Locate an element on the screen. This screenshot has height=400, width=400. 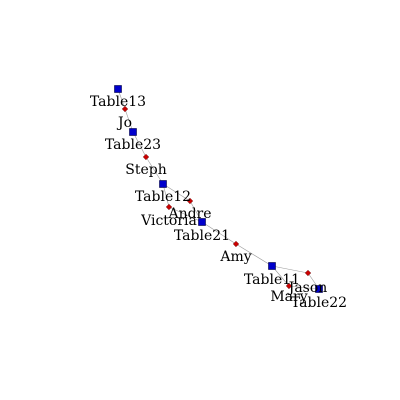
edge-steph-table12 is located at coordinates (154, 170).